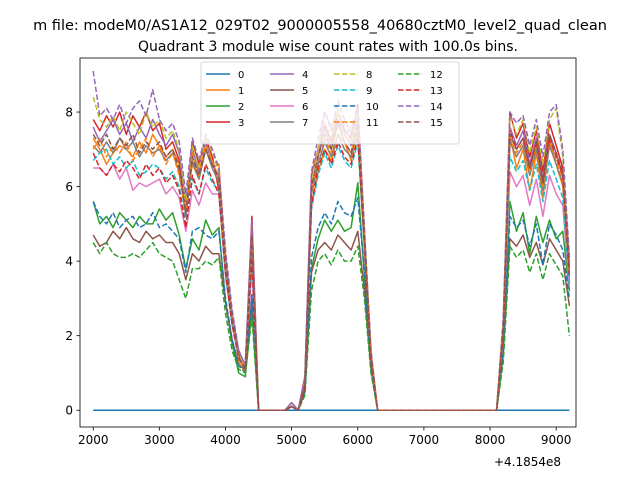 The image size is (640, 480). I want to click on legend-label-7: 7, so click(305, 123).